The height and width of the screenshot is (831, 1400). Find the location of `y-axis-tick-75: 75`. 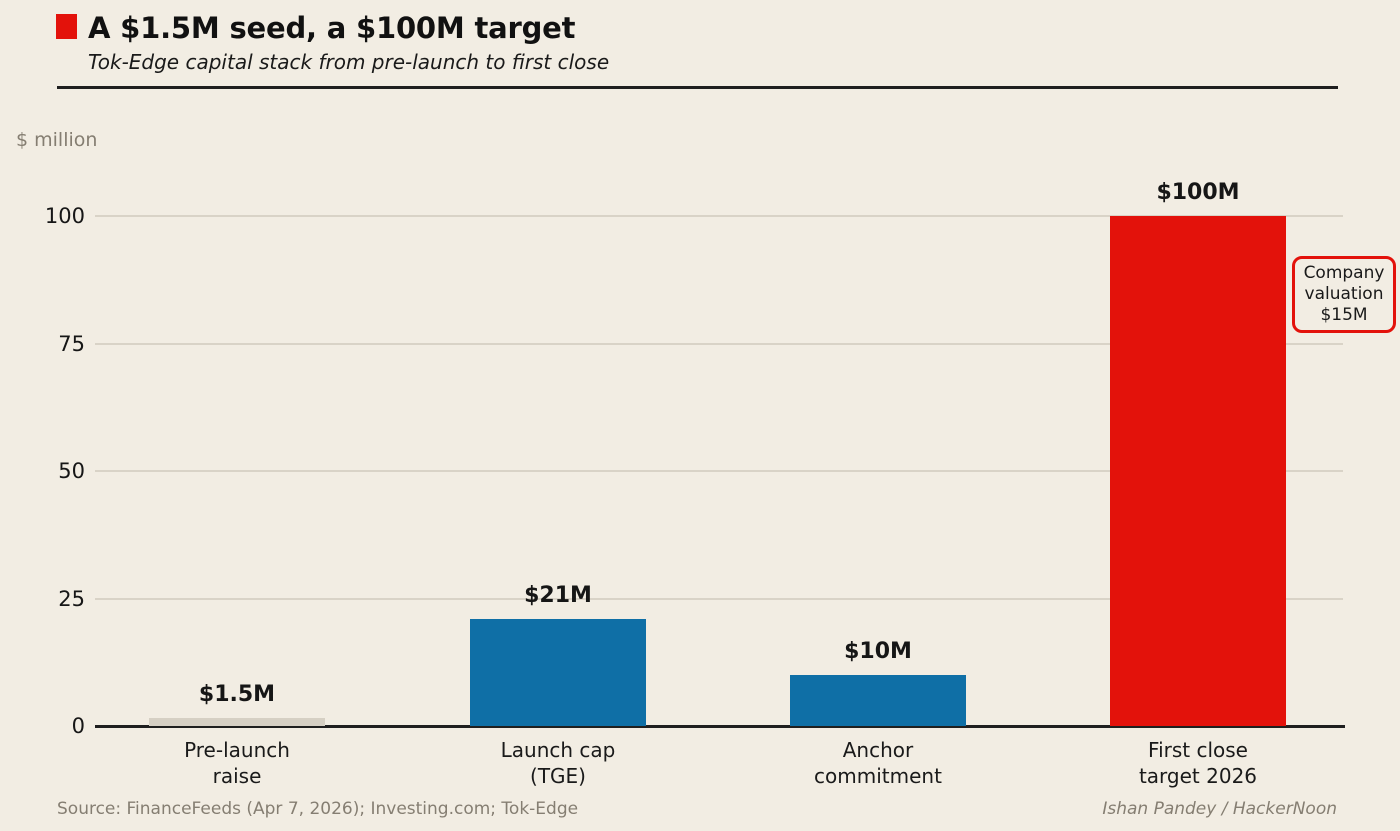

y-axis-tick-75: 75 is located at coordinates (71, 343).